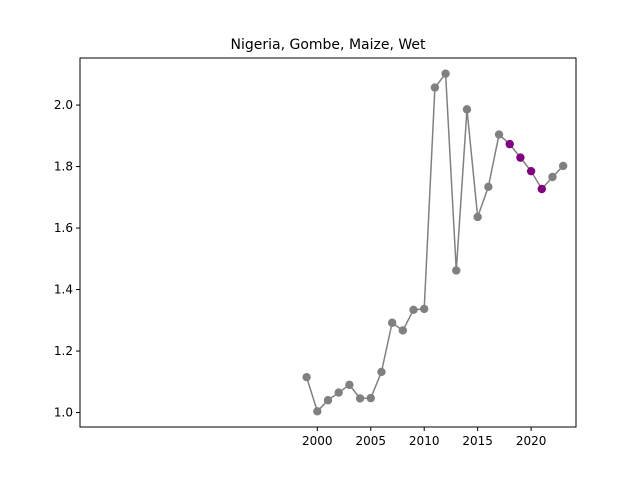 This screenshot has width=640, height=480. What do you see at coordinates (63, 228) in the screenshot?
I see `y-tick-label: 1.6` at bounding box center [63, 228].